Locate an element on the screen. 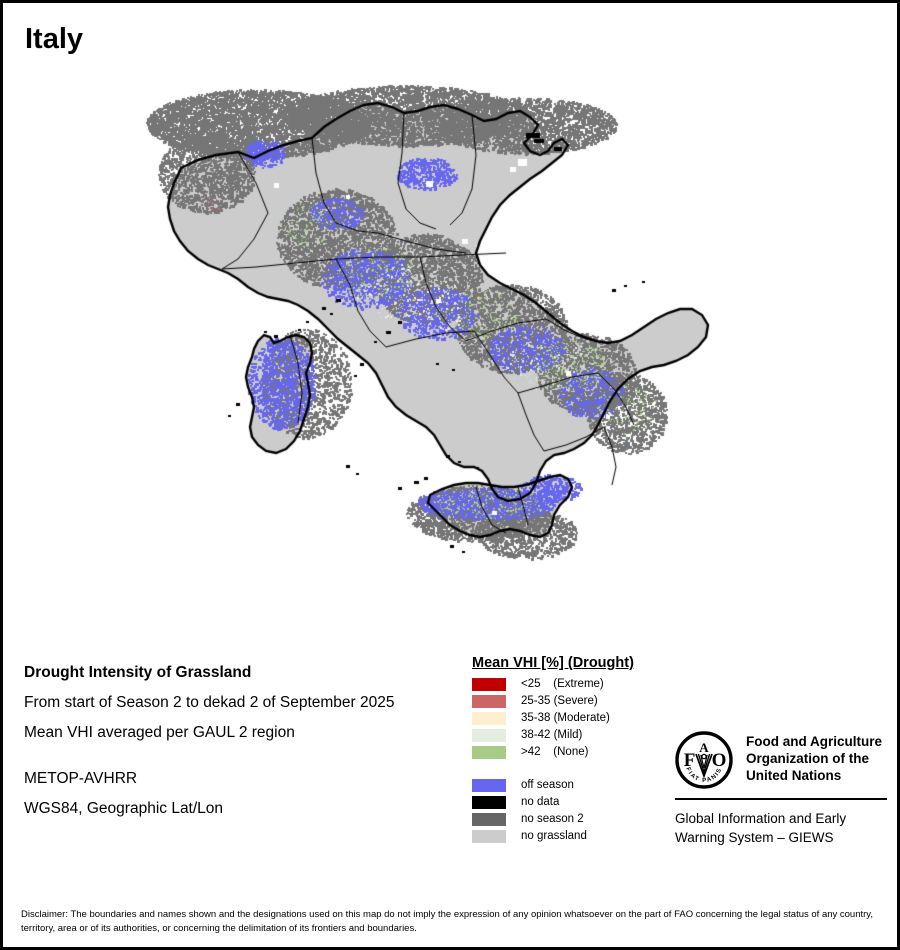  legend-swatch-moderate is located at coordinates (489, 718).